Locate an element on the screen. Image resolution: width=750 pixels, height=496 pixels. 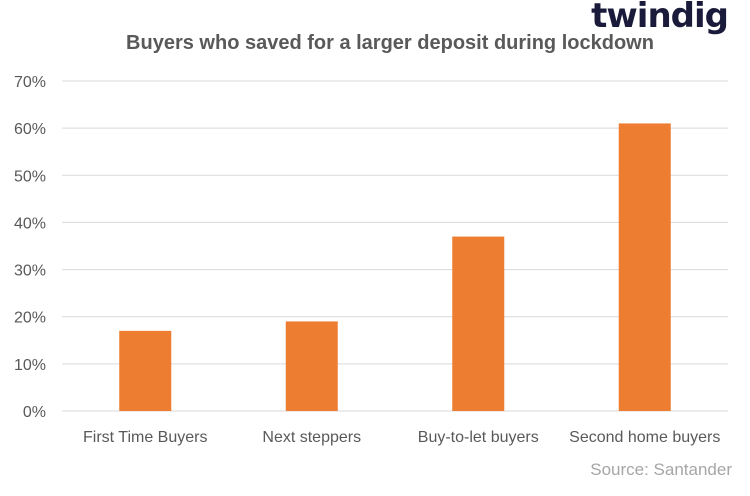
y-tick-label: 0% is located at coordinates (34, 412).